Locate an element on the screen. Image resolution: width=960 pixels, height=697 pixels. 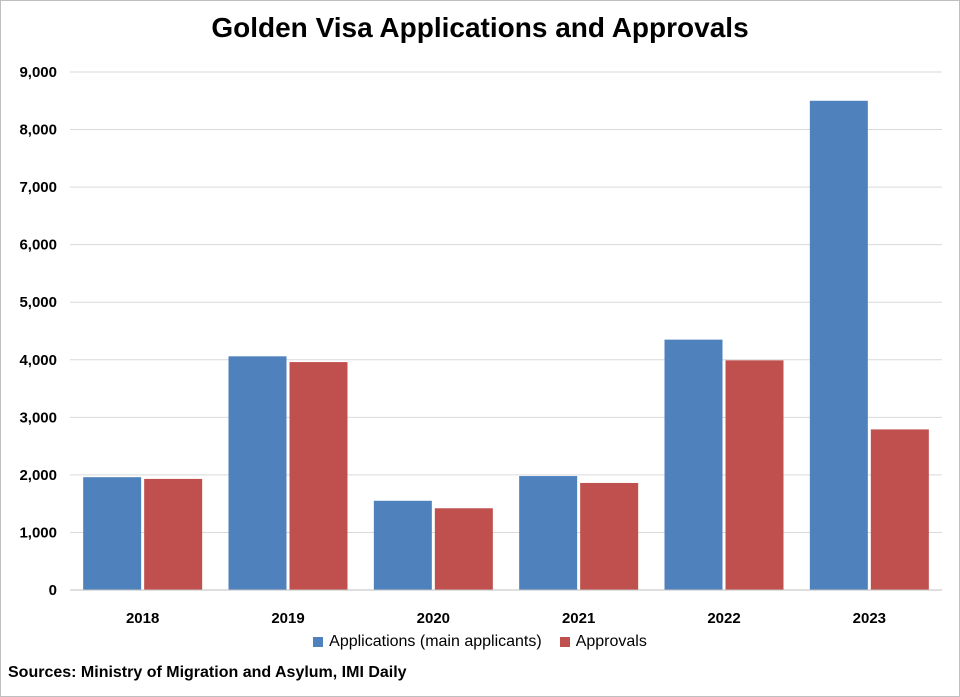
chart-title: Golden Visa Applications and Approvals is located at coordinates (480, 27).